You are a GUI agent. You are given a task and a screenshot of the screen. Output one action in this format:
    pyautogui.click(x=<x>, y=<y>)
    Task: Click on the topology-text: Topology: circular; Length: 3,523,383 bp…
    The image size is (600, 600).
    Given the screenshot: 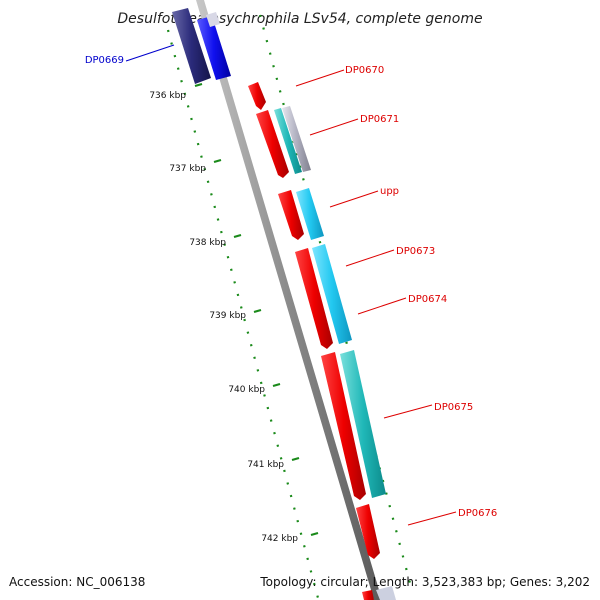 What is the action you would take?
    pyautogui.click(x=424, y=582)
    